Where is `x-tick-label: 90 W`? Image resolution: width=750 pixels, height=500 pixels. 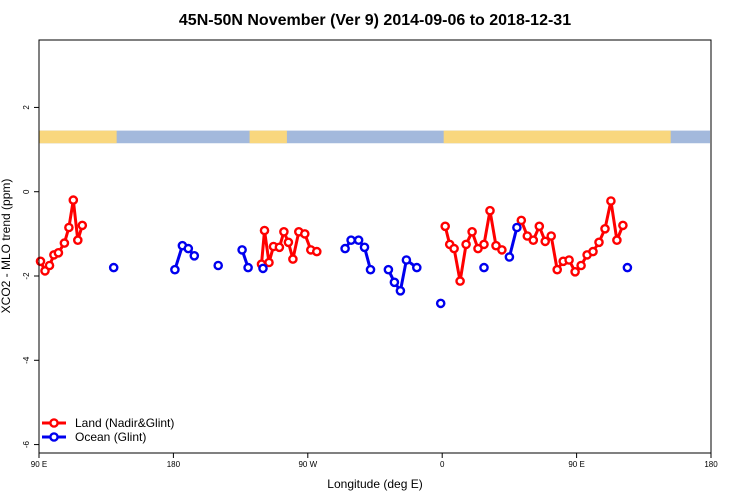 x-tick-label: 90 W is located at coordinates (307, 464).